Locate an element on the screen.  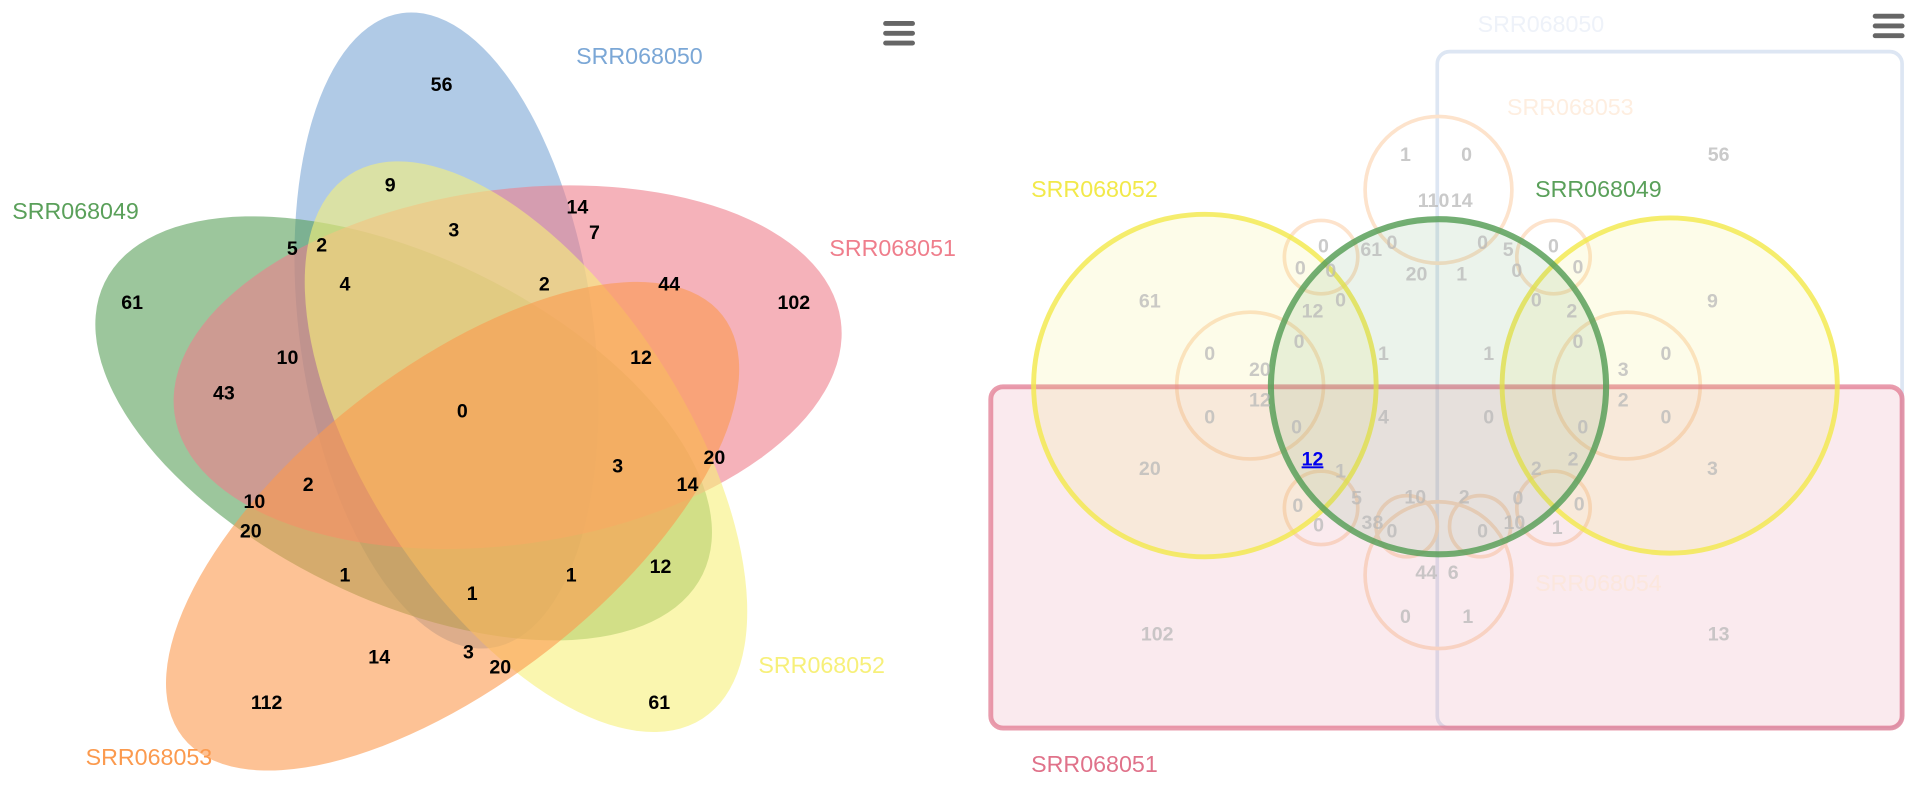
set-label: SRR068050 is located at coordinates (639, 56).